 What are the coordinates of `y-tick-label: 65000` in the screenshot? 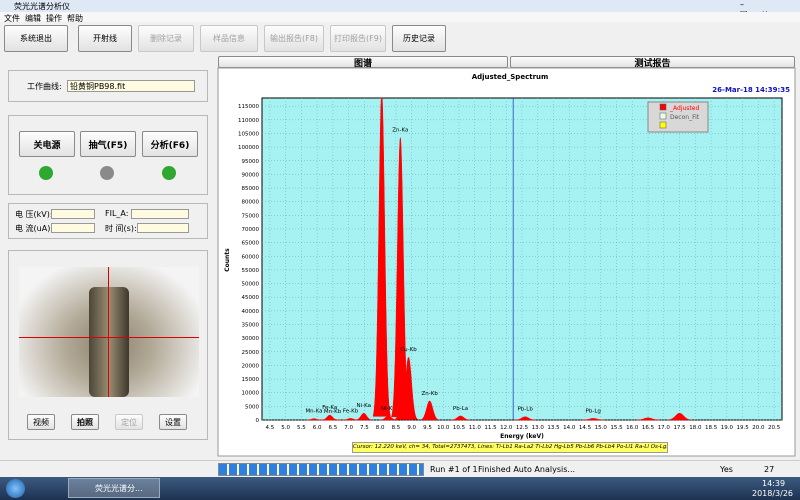 It's located at (251, 244).